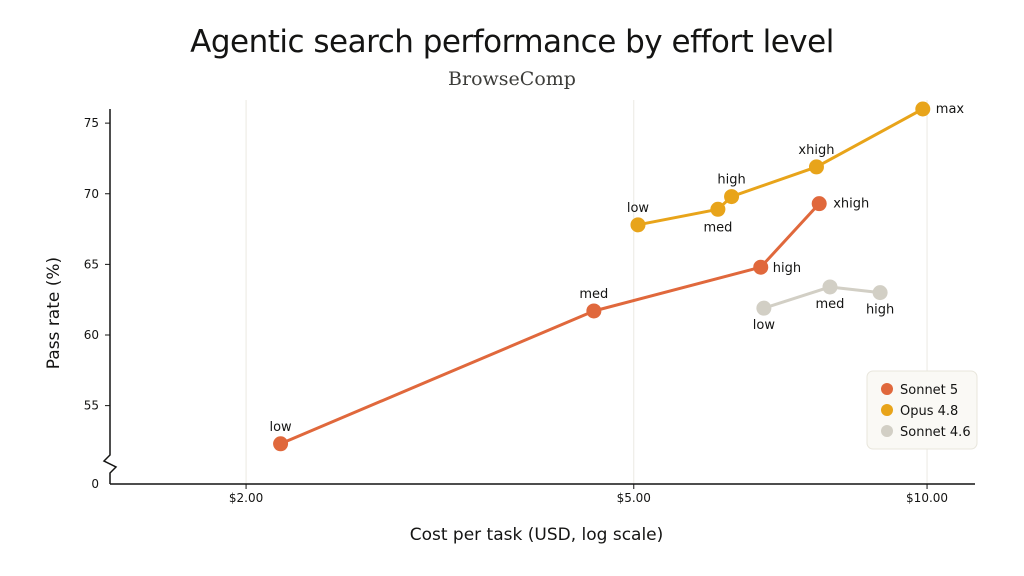  What do you see at coordinates (929, 411) in the screenshot?
I see `legend-label: Opus 4.8` at bounding box center [929, 411].